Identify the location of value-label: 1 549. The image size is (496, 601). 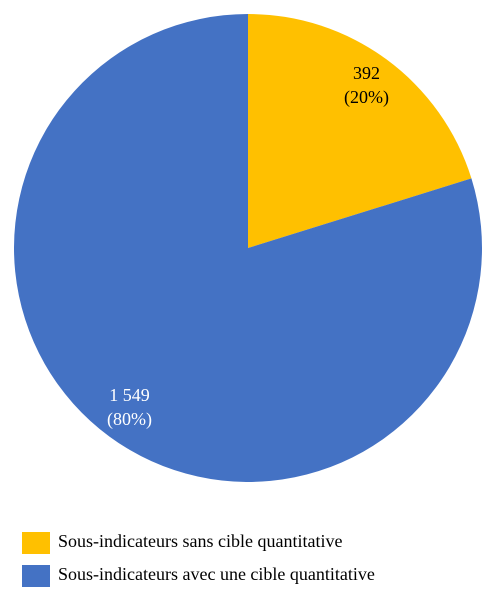
(129, 395).